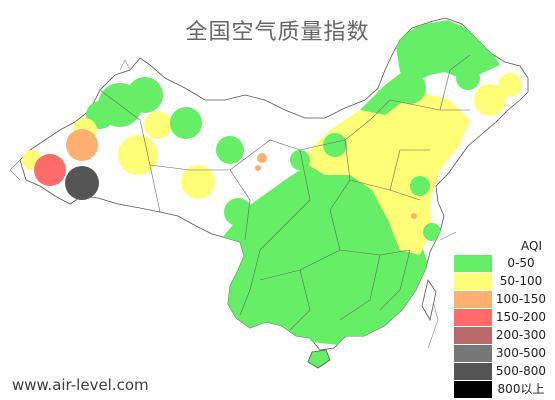  I want to click on legend-label: 800以上, so click(521, 389).